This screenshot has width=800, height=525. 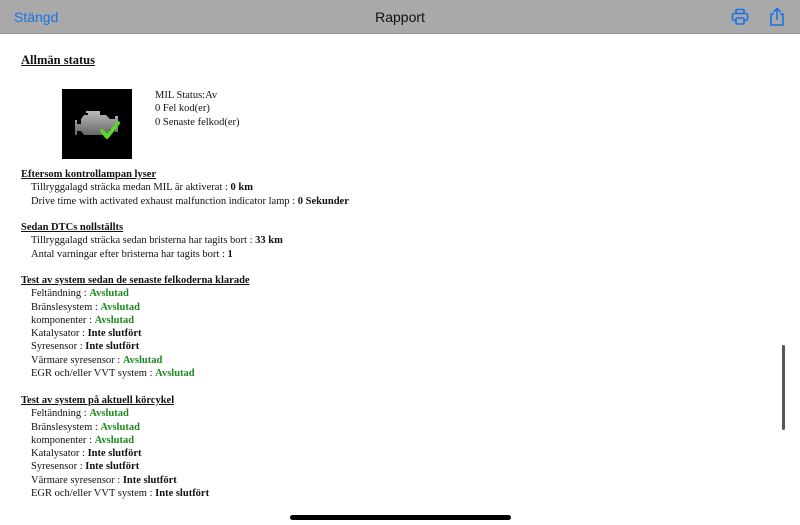 What do you see at coordinates (783, 387) in the screenshot?
I see `scrollbar` at bounding box center [783, 387].